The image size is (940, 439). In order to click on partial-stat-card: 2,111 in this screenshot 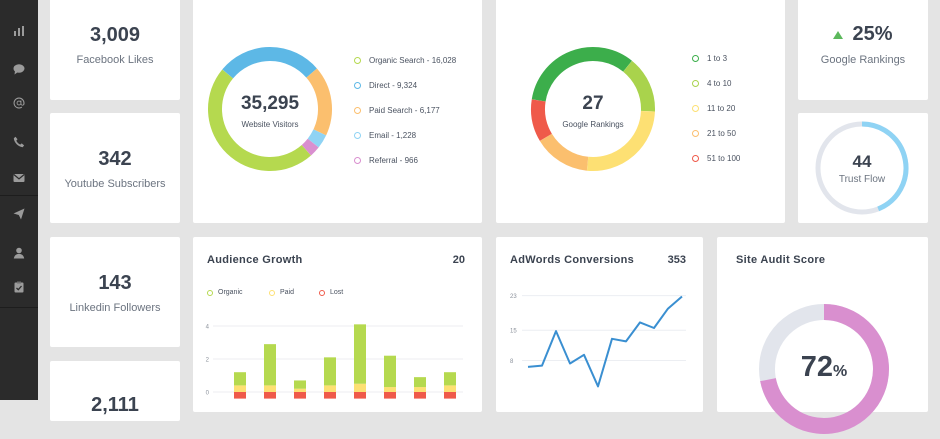, I will do `click(115, 391)`.